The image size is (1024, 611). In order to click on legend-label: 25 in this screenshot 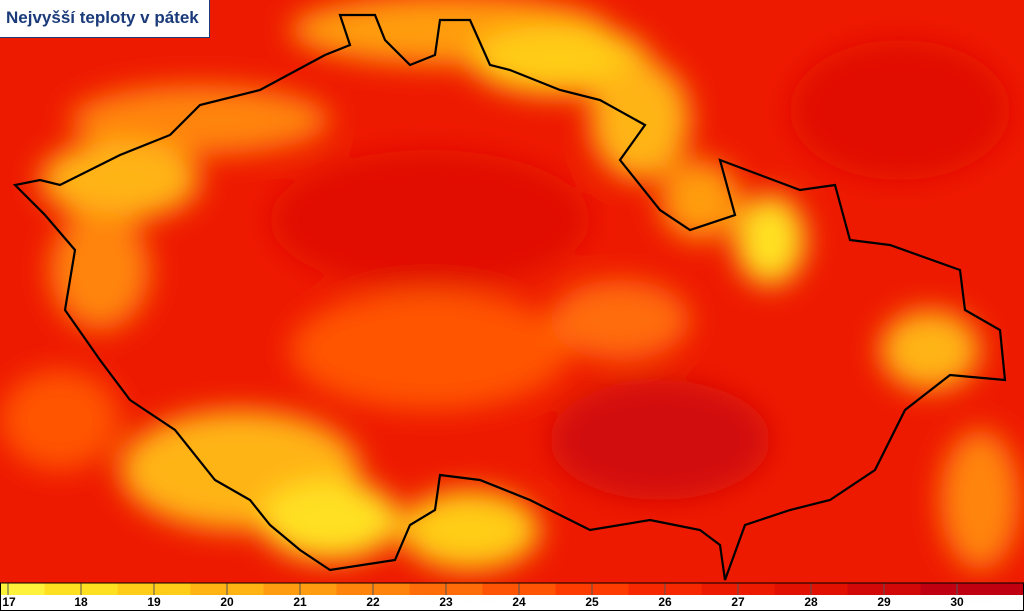, I will do `click(592, 602)`.